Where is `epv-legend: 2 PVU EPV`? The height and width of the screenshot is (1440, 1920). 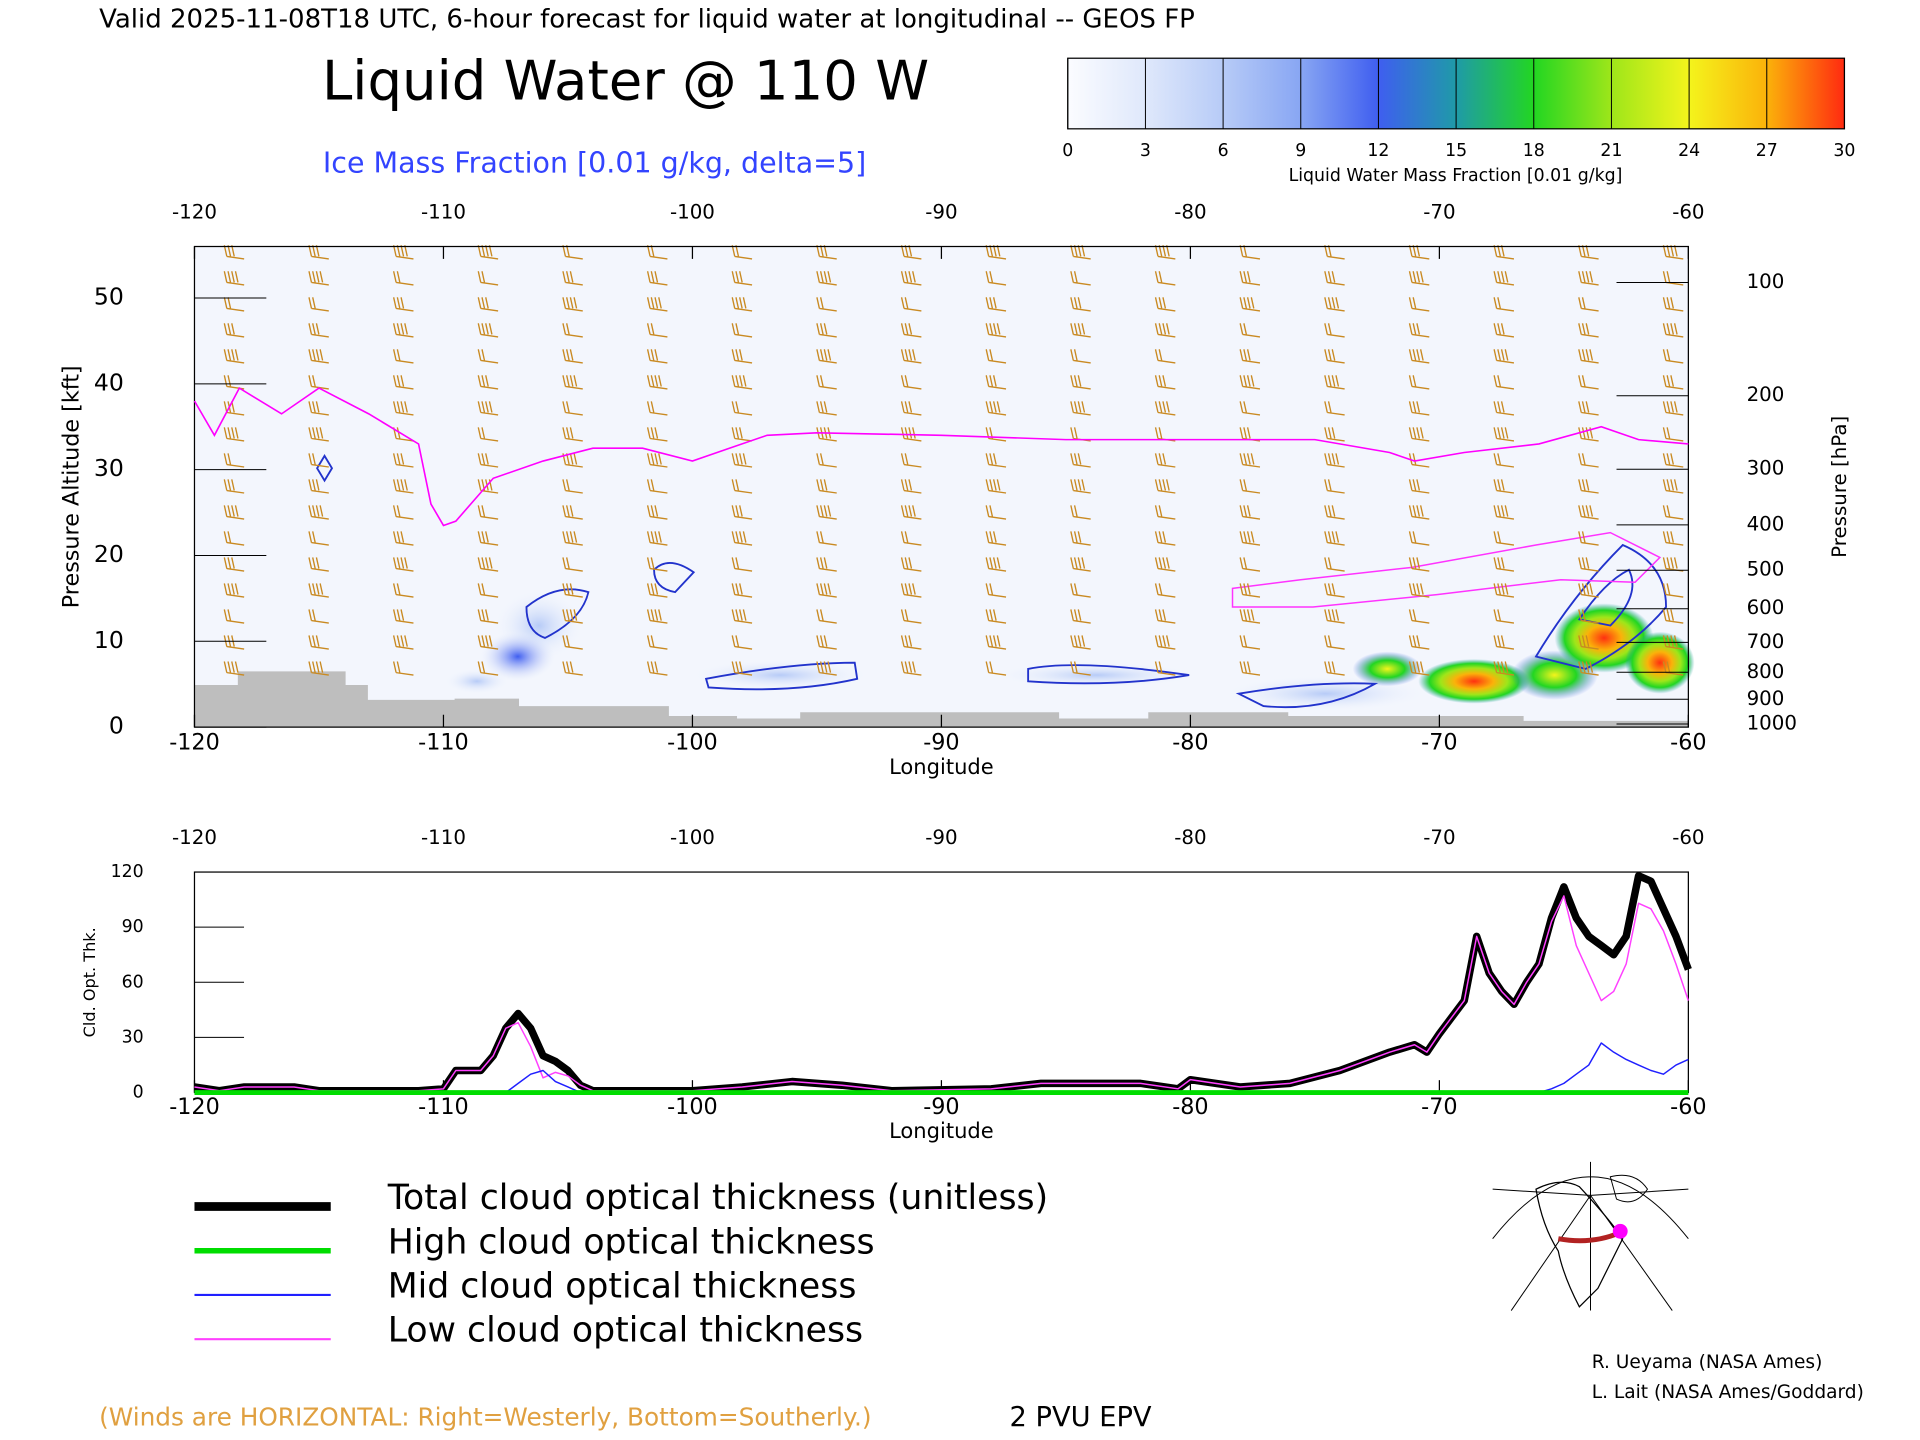 epv-legend: 2 PVU EPV is located at coordinates (1081, 1417).